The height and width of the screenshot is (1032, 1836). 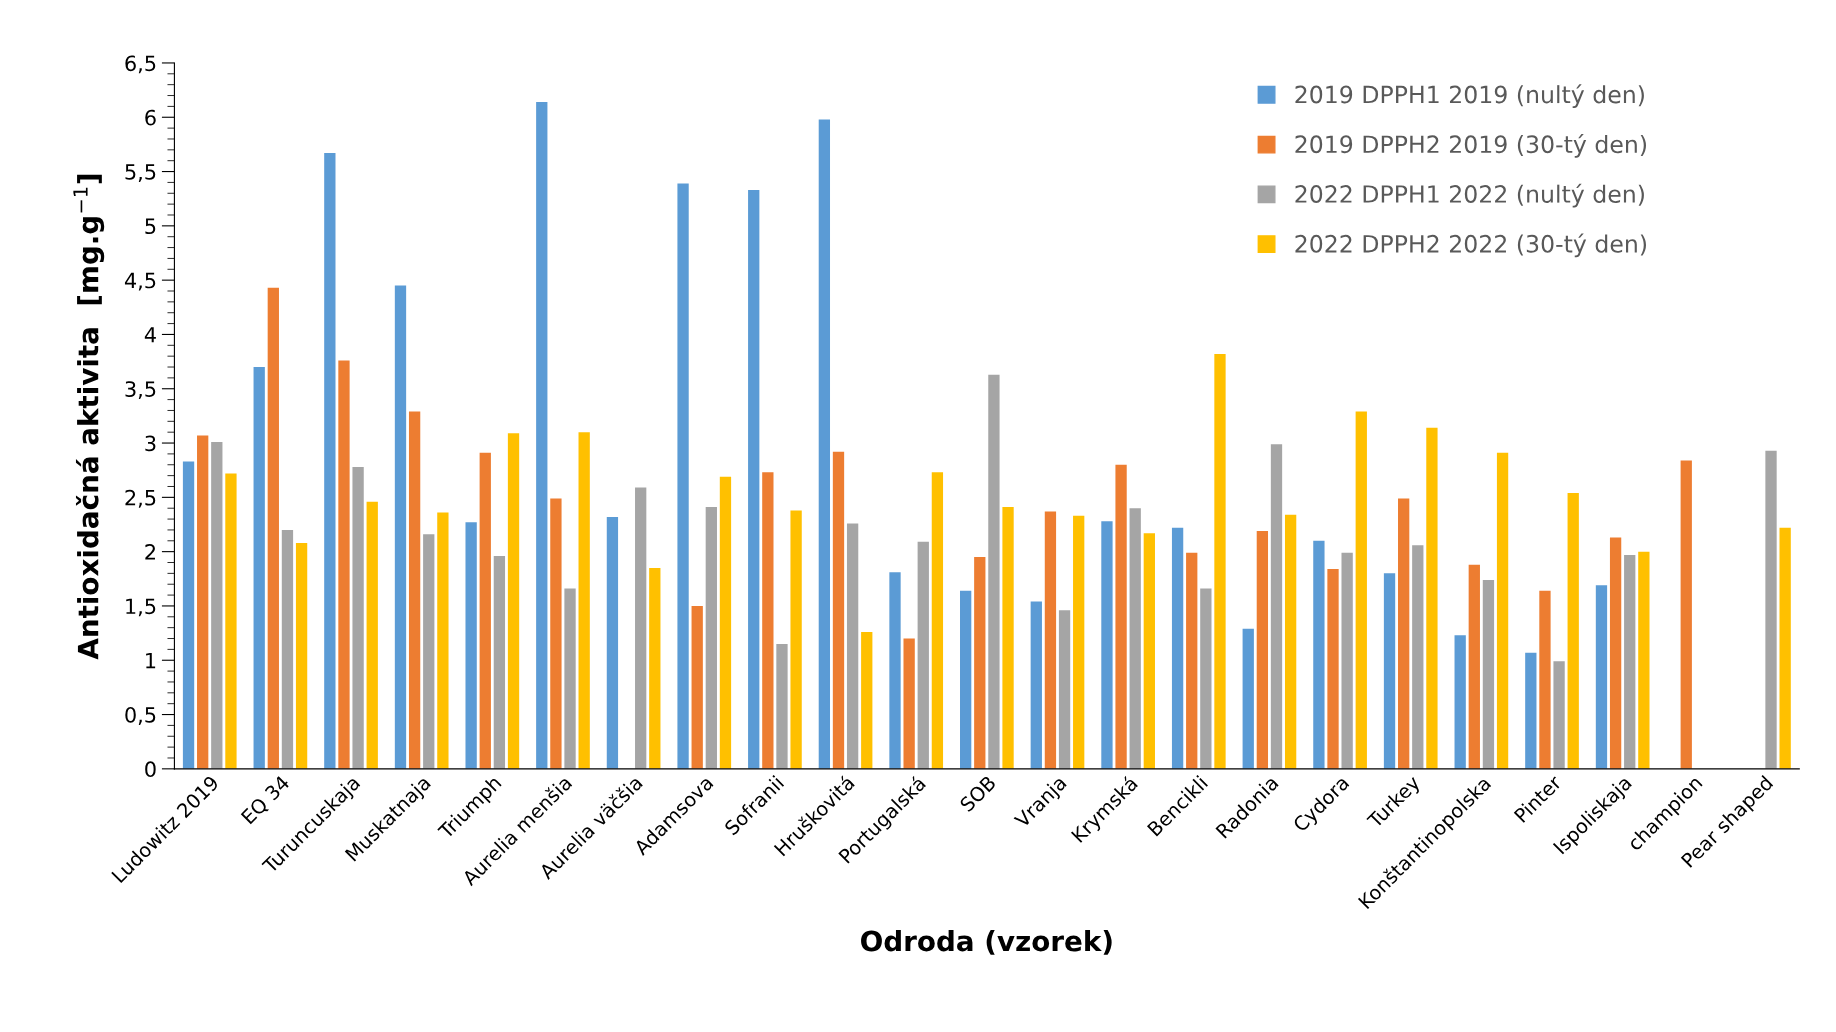 I want to click on y-tick-label: 2,5, so click(x=140, y=498).